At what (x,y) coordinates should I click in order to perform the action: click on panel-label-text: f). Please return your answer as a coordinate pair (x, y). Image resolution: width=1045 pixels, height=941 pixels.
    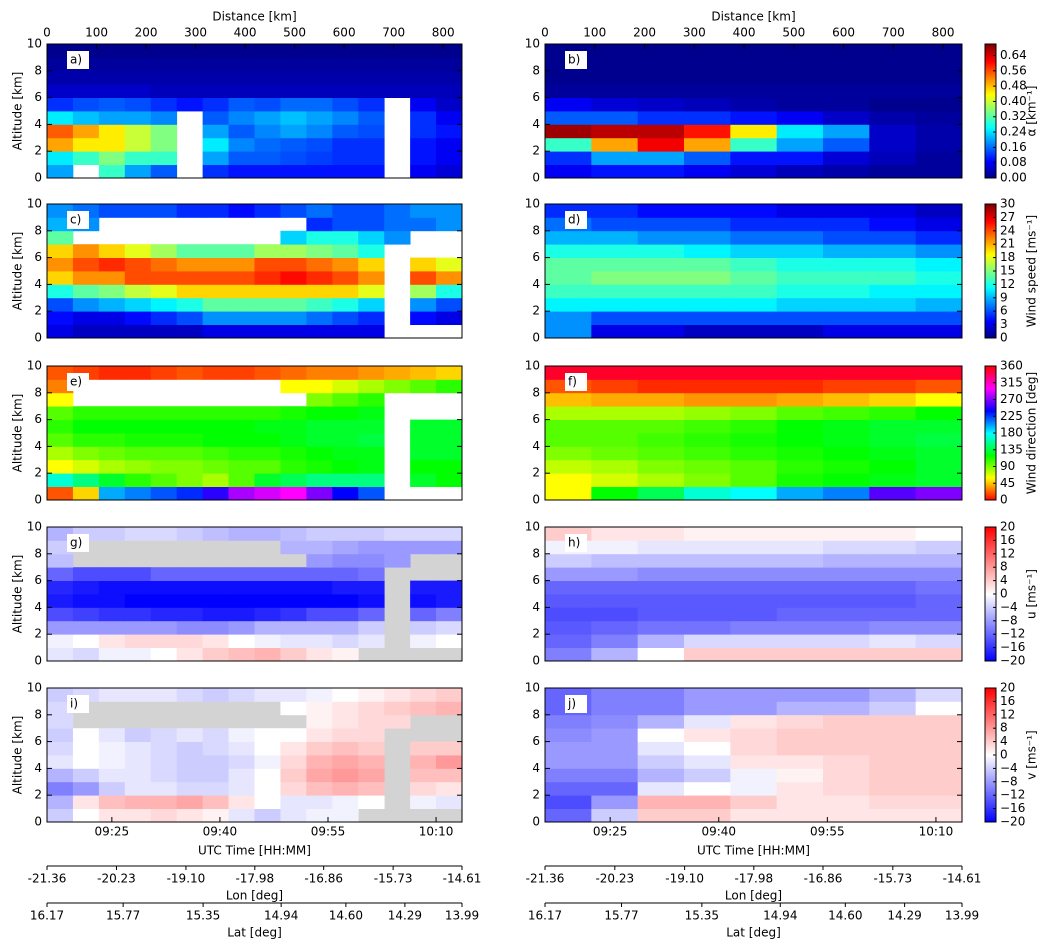
    Looking at the image, I should click on (572, 382).